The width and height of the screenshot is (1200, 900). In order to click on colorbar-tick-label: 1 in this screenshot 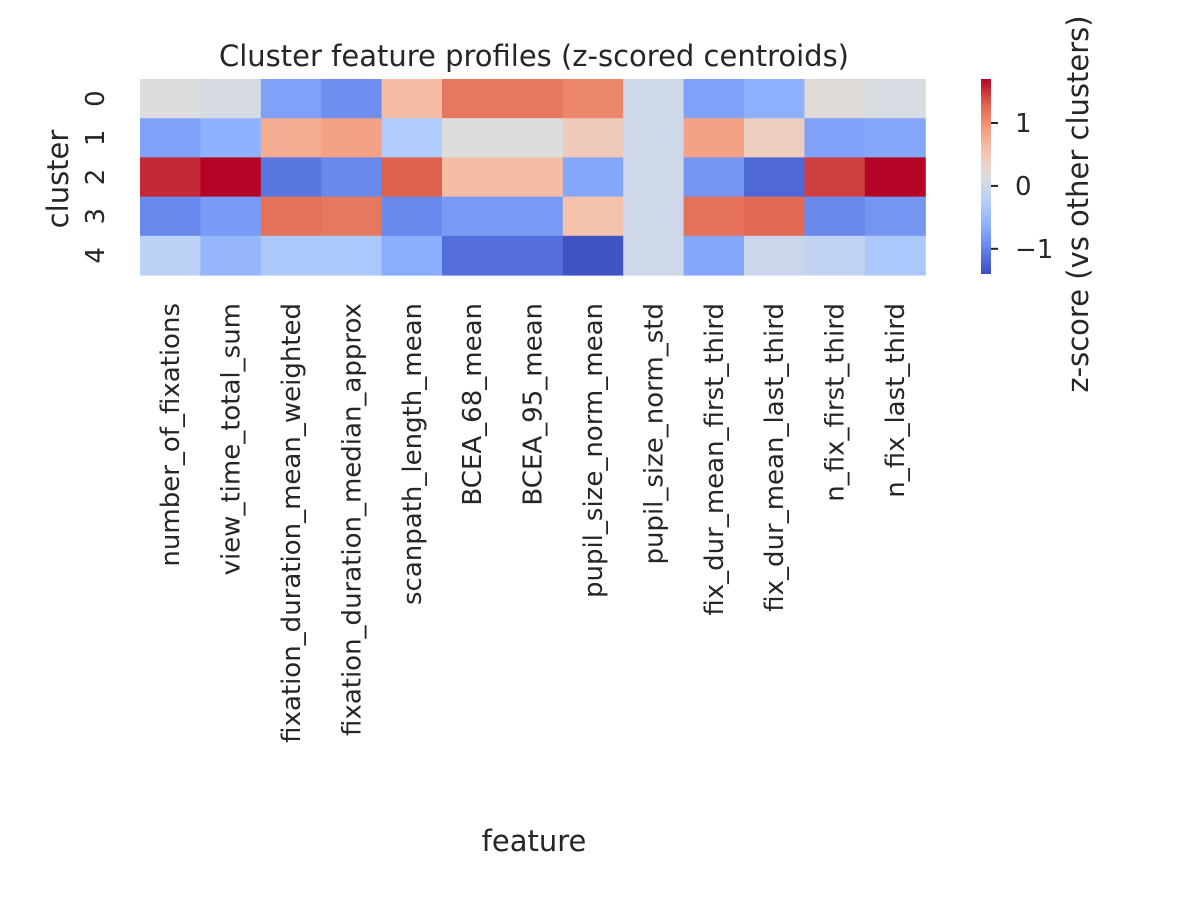, I will do `click(1023, 124)`.